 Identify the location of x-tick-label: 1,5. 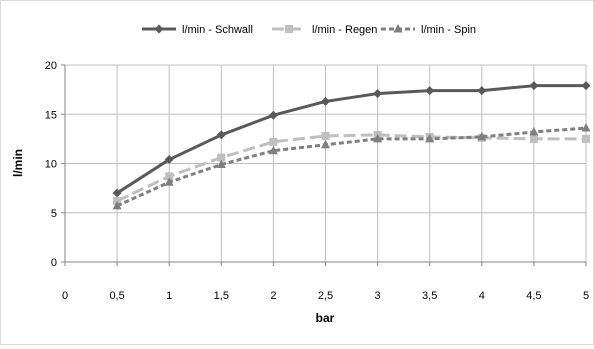
(221, 296).